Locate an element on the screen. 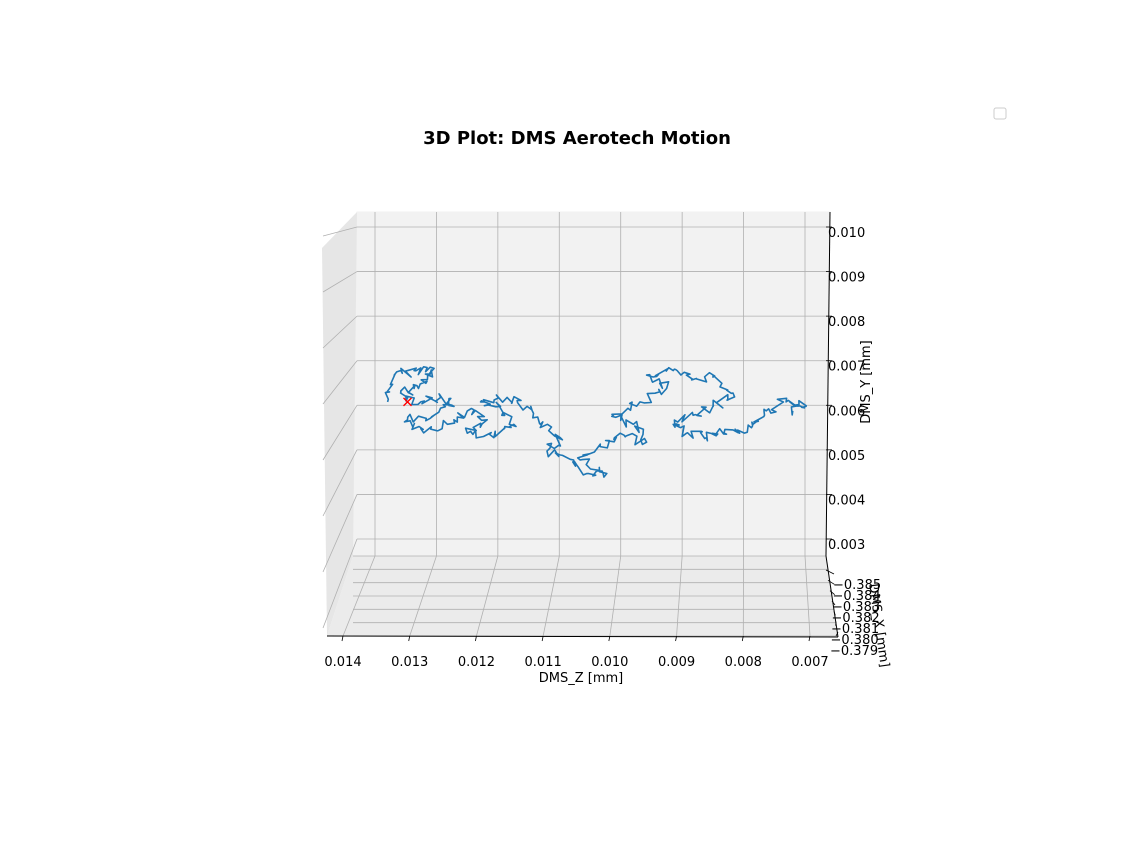 Image resolution: width=1125 pixels, height=845 pixels. z-tick-label: 0.011 is located at coordinates (543, 662).